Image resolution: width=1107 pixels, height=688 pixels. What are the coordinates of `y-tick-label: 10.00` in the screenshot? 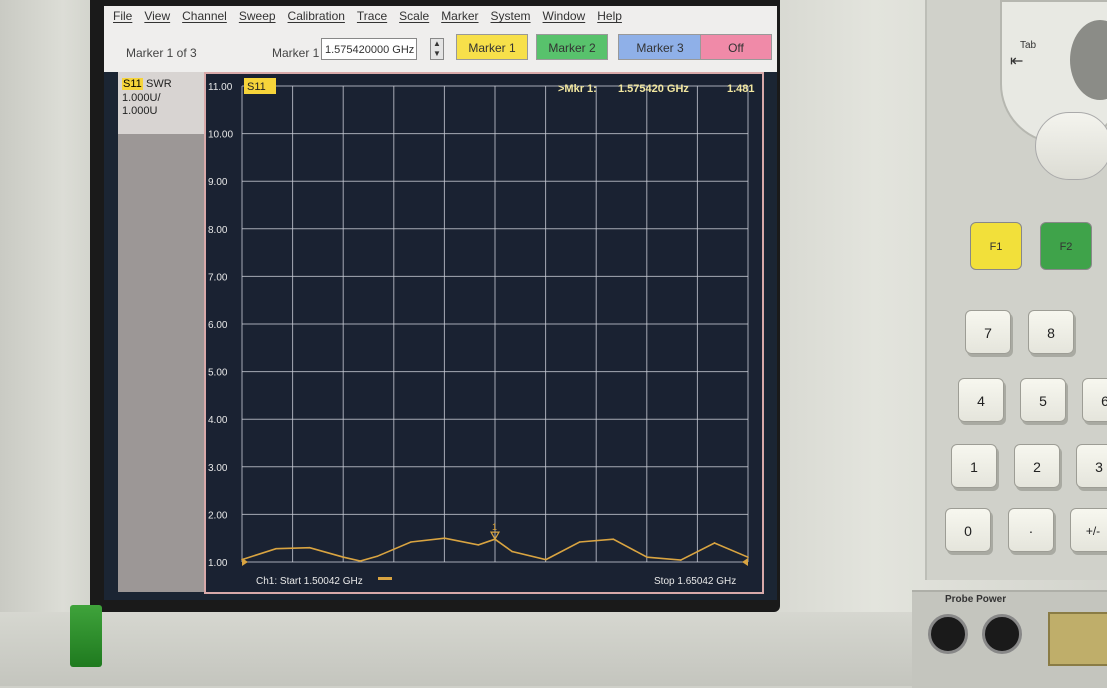 It's located at (220, 135).